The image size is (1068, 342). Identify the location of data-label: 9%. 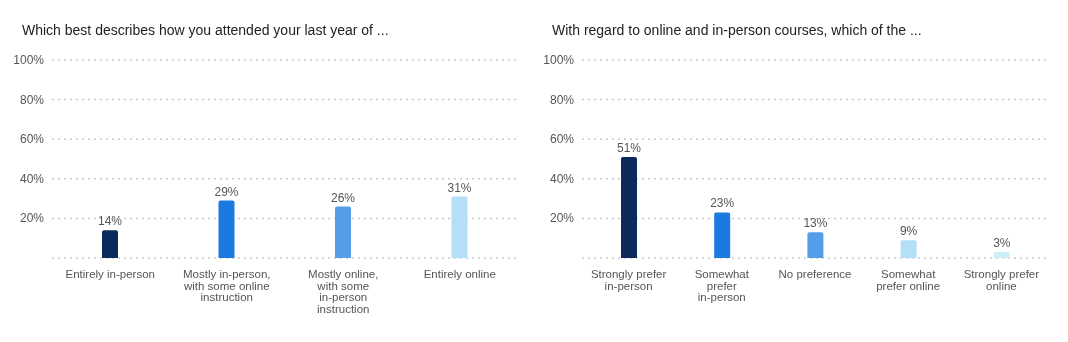
(908, 231).